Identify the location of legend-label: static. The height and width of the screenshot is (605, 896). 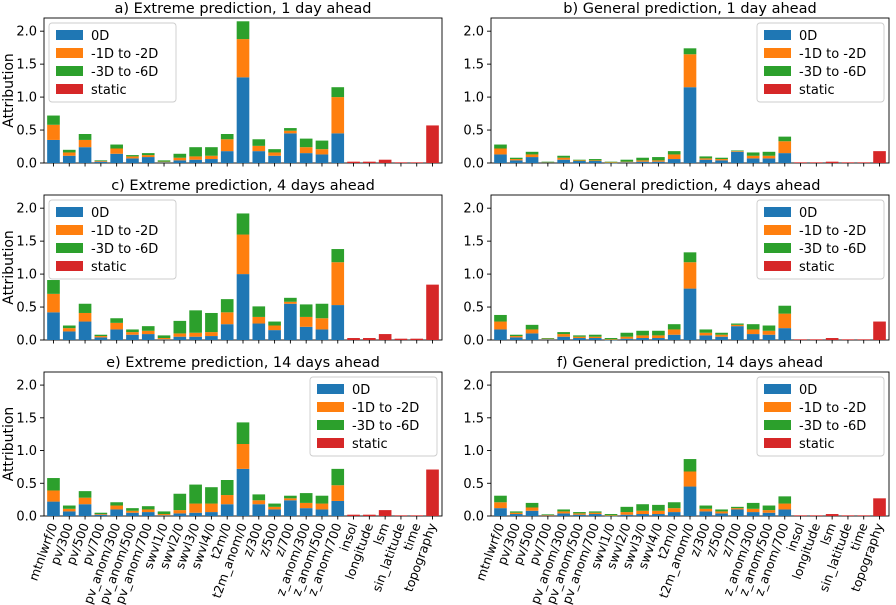
(817, 267).